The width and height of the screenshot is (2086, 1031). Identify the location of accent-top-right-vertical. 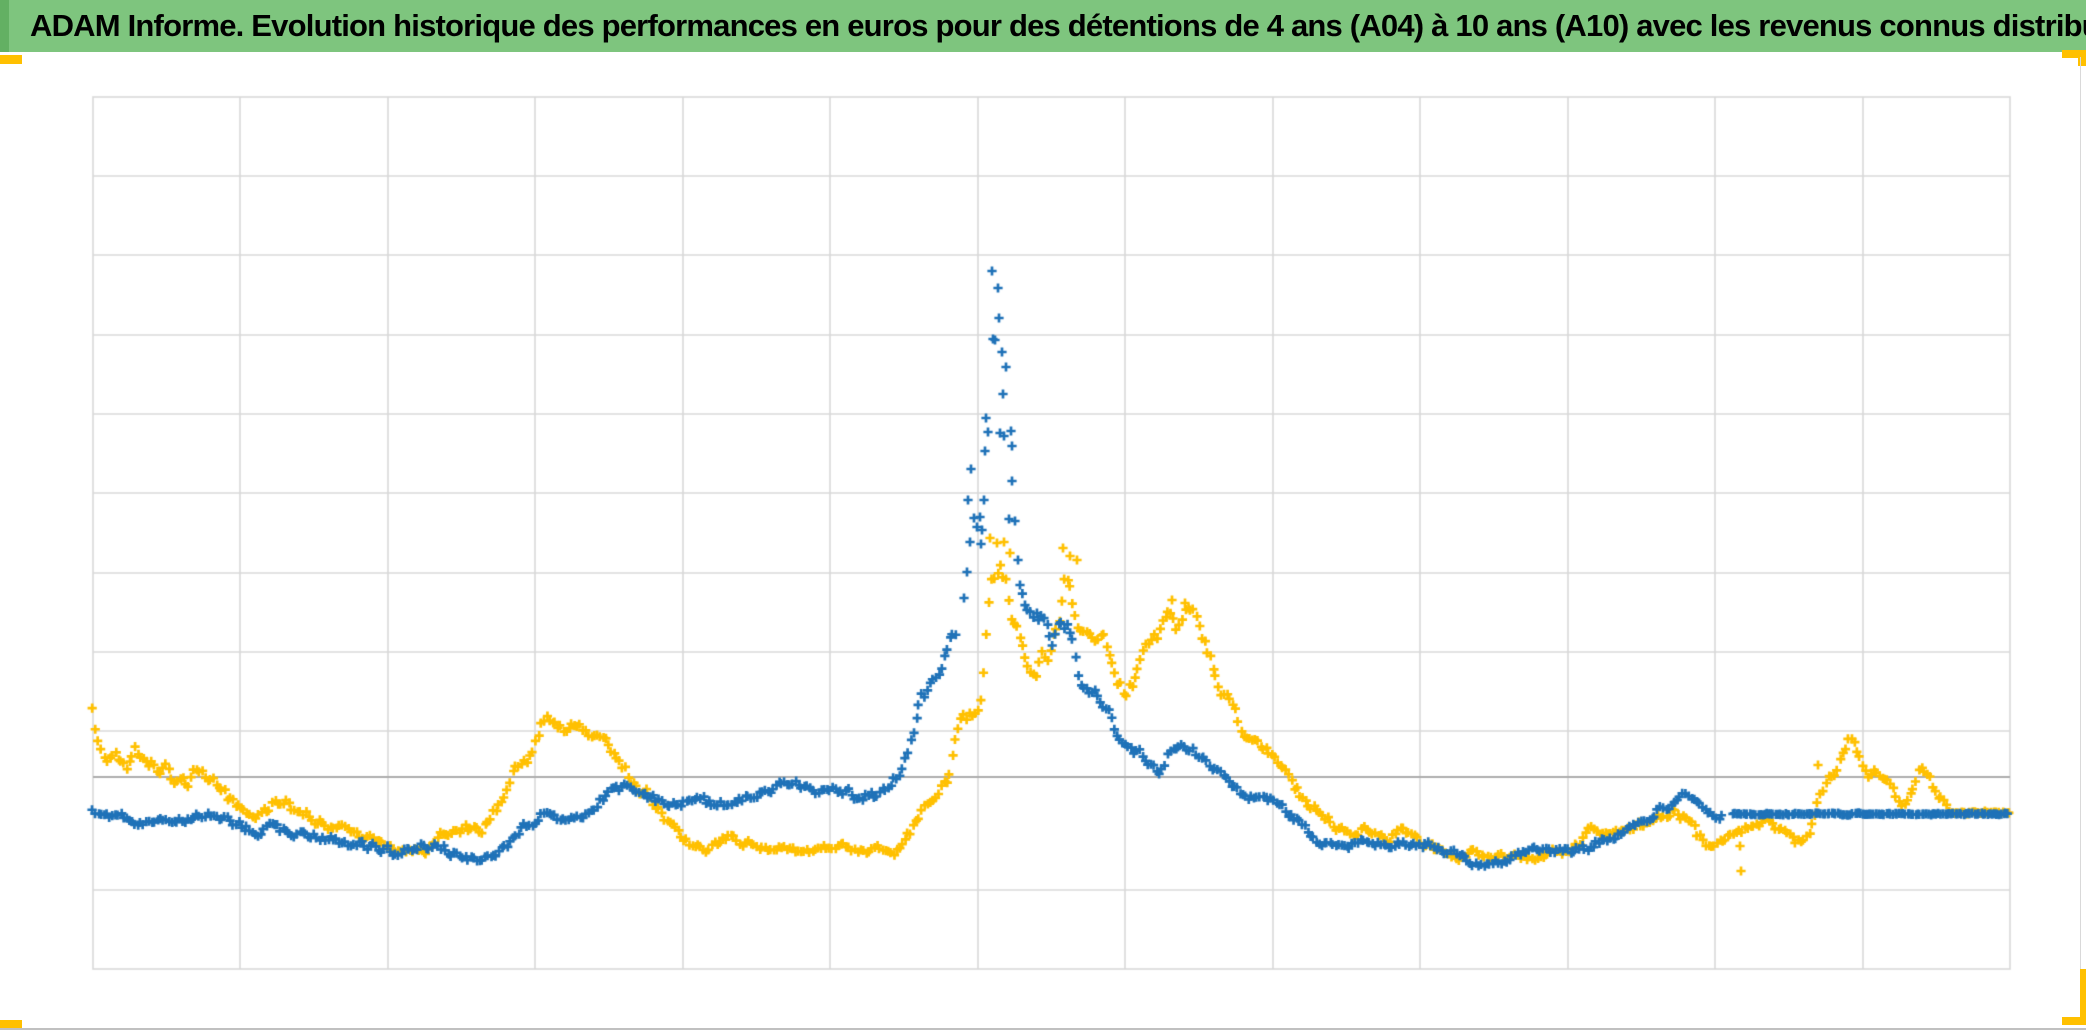
(2082, 58).